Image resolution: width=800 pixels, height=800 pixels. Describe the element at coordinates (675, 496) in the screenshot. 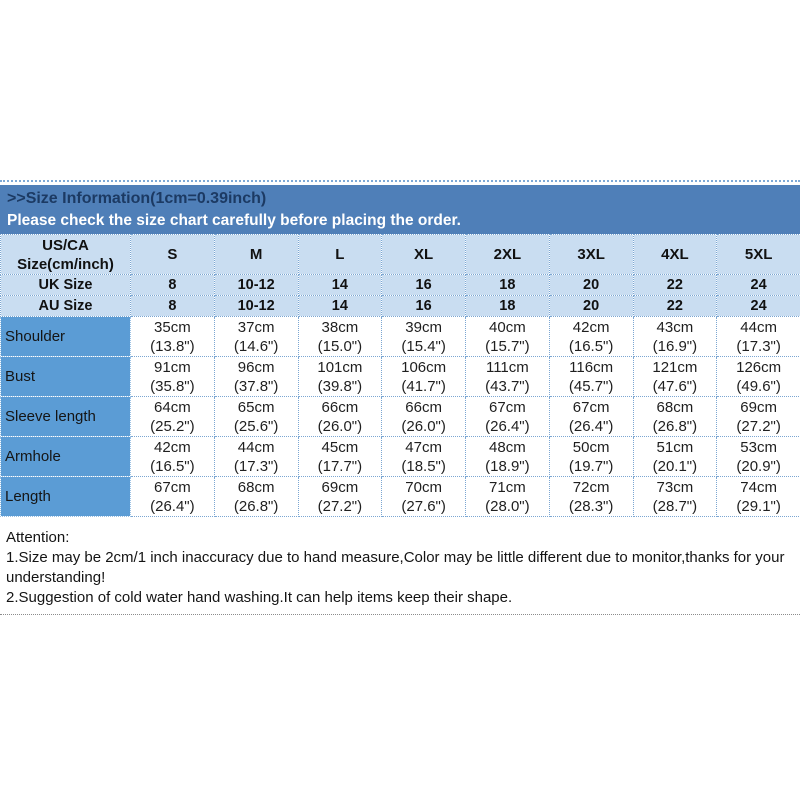

I see `measurement-cell: 73cm (28.7")` at that location.